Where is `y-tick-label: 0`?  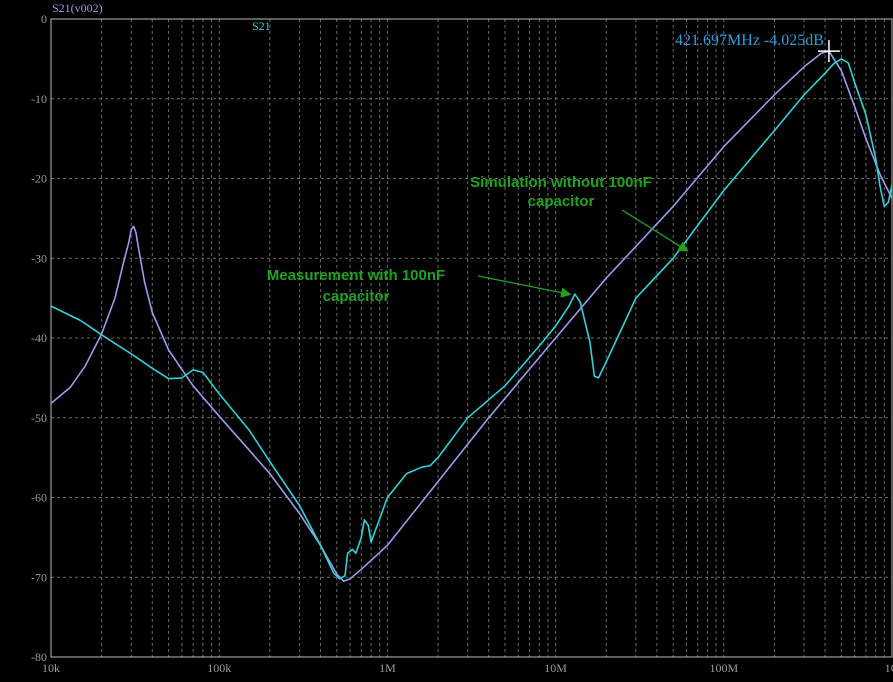 y-tick-label: 0 is located at coordinates (44, 19).